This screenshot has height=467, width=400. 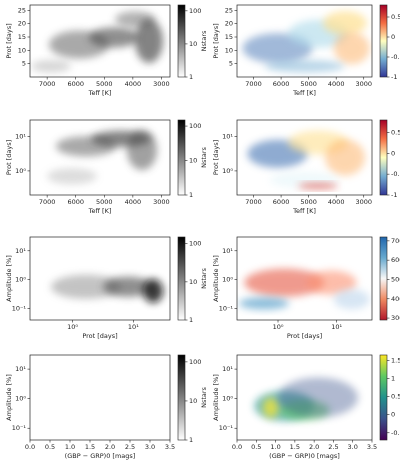 I want to click on y-tick-label: 5, so click(x=24, y=64).